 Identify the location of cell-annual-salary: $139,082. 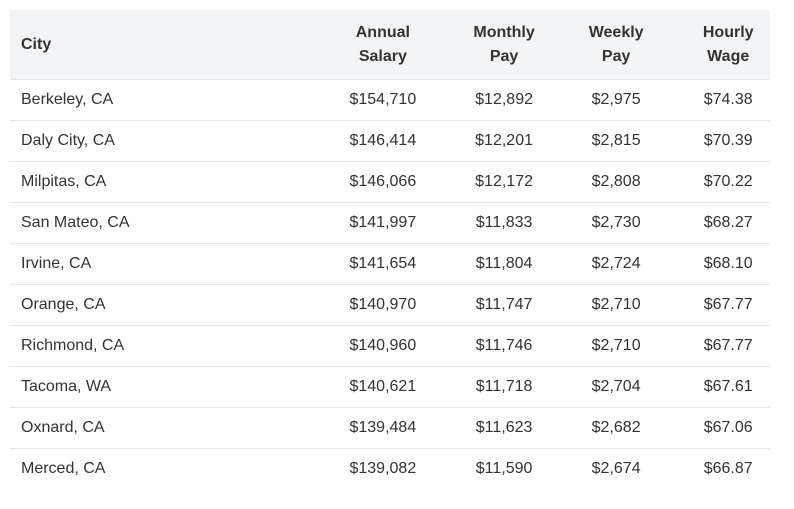
(383, 468).